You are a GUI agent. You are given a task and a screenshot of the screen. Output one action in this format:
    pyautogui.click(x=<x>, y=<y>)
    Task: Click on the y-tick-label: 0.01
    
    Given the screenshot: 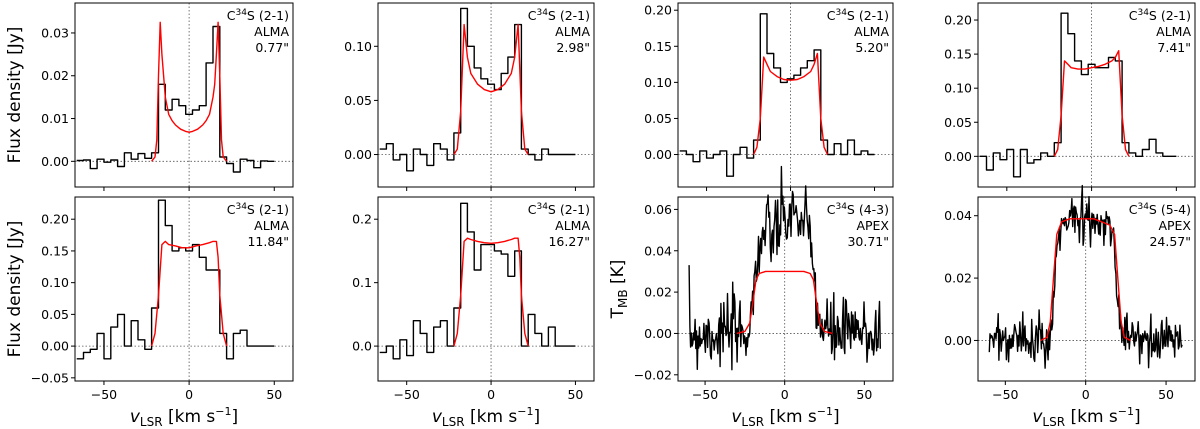 What is the action you would take?
    pyautogui.click(x=55, y=118)
    